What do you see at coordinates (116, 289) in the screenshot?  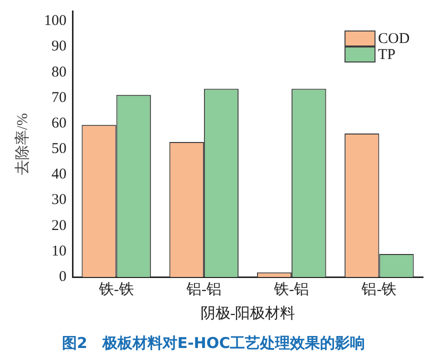 I see `x-tick-label: 铁-铁` at bounding box center [116, 289].